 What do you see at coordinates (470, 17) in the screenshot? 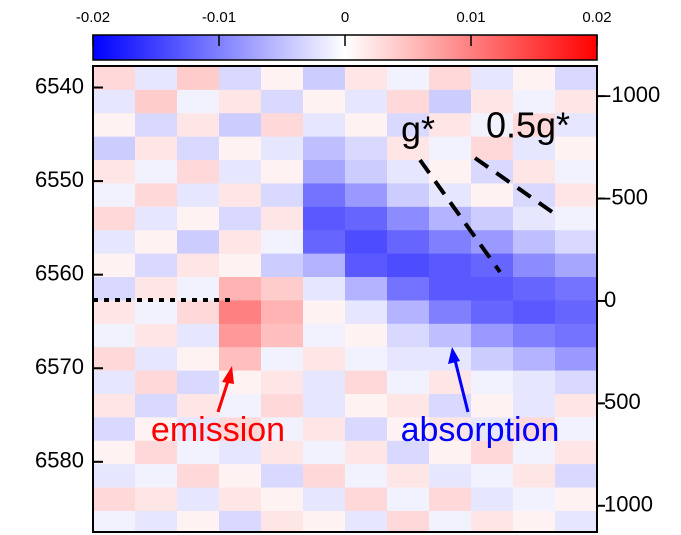
I see `colorbar-tick-label: 0.01` at bounding box center [470, 17].